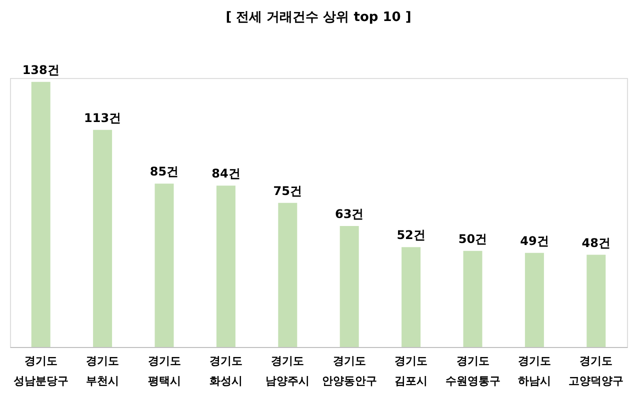 The height and width of the screenshot is (394, 637). What do you see at coordinates (319, 17) in the screenshot?
I see `chart-title: [ 전세 거래건수 상위 top 10 ]` at bounding box center [319, 17].